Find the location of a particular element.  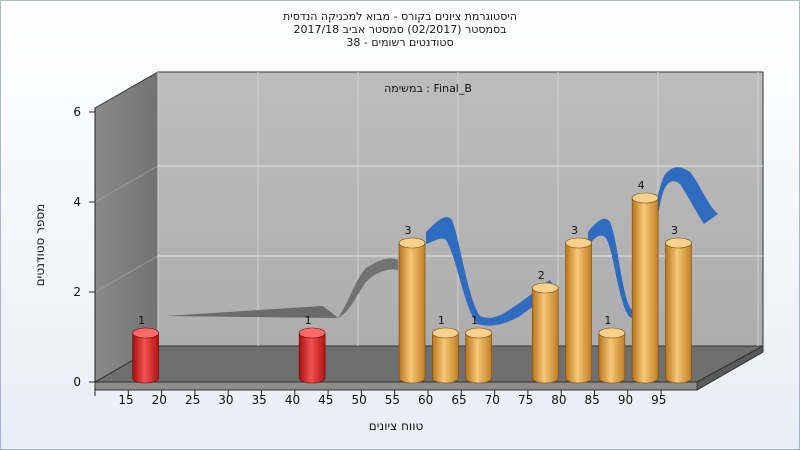

x-tick-label: 15 is located at coordinates (125, 400).